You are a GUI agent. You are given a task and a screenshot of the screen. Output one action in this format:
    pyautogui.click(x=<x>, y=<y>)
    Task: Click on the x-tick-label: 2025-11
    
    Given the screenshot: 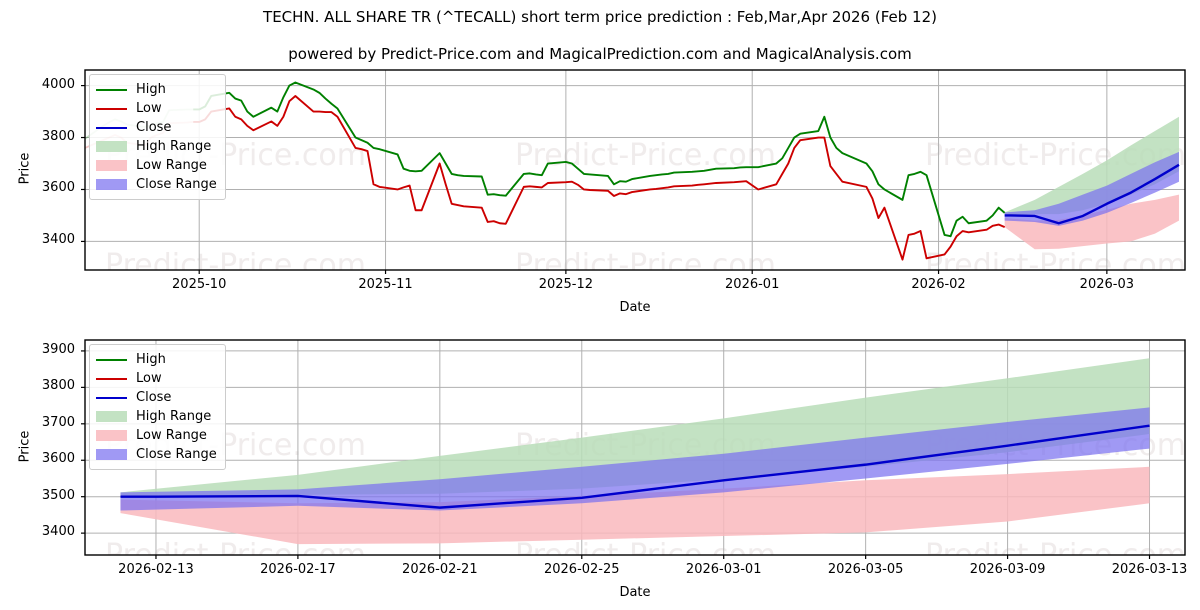 What is the action you would take?
    pyautogui.click(x=385, y=284)
    